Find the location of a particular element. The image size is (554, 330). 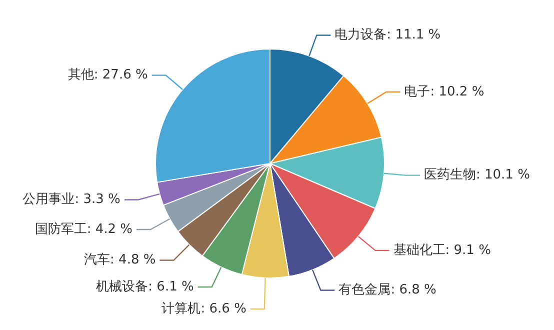

slice-label: 机械设备: 6.1 % is located at coordinates (145, 286).